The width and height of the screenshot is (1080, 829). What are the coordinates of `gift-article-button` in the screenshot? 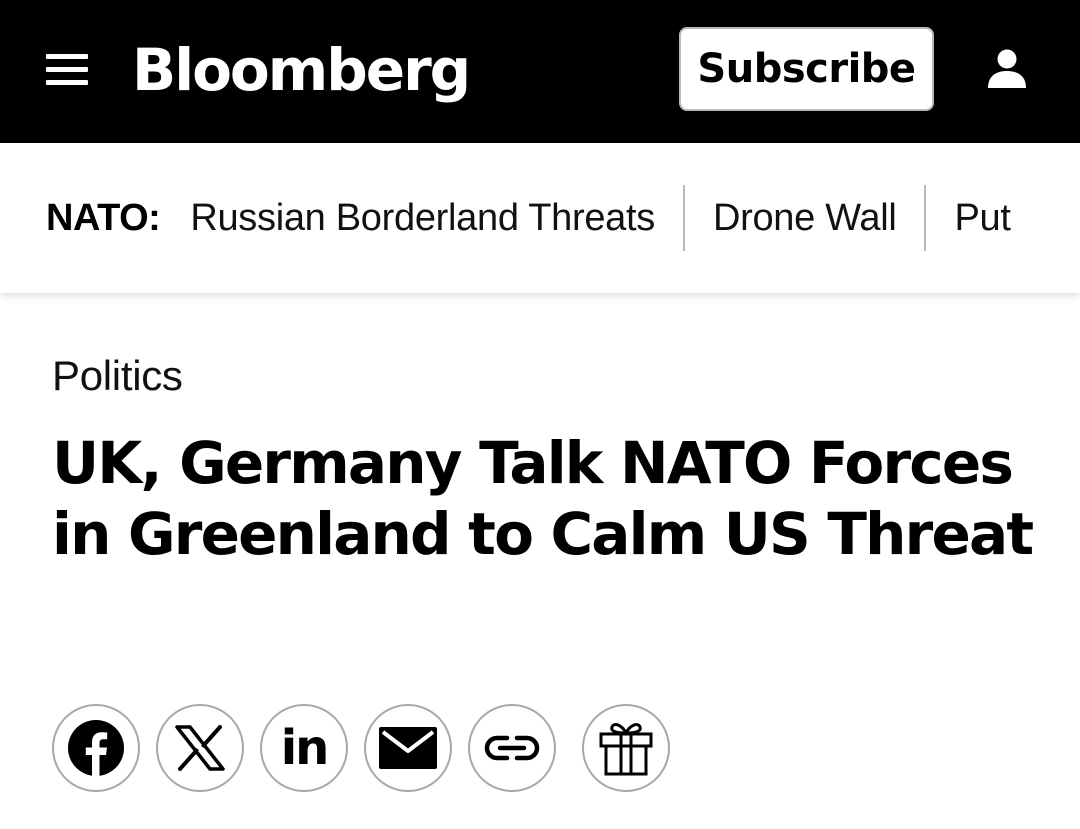 It's located at (626, 748).